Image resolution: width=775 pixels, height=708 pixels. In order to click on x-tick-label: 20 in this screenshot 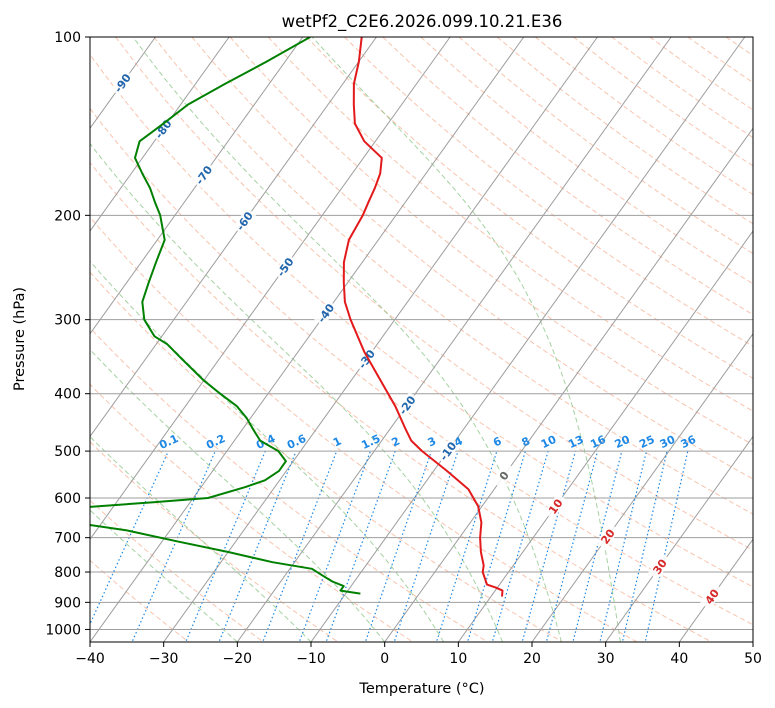, I will do `click(532, 659)`.